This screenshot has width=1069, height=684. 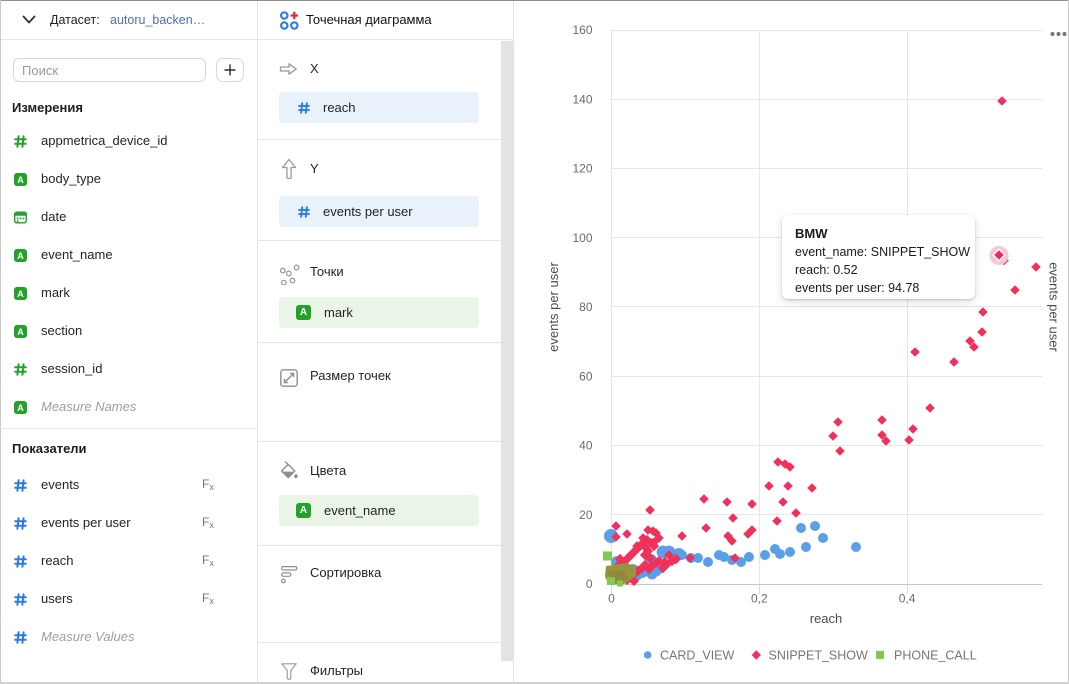 I want to click on svg-text: 80, so click(x=586, y=307).